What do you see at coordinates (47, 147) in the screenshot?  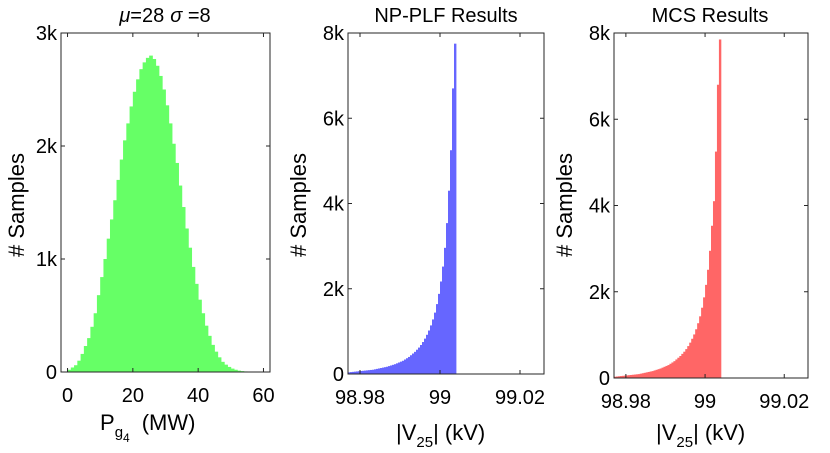 I see `y-tick-label: 2k` at bounding box center [47, 147].